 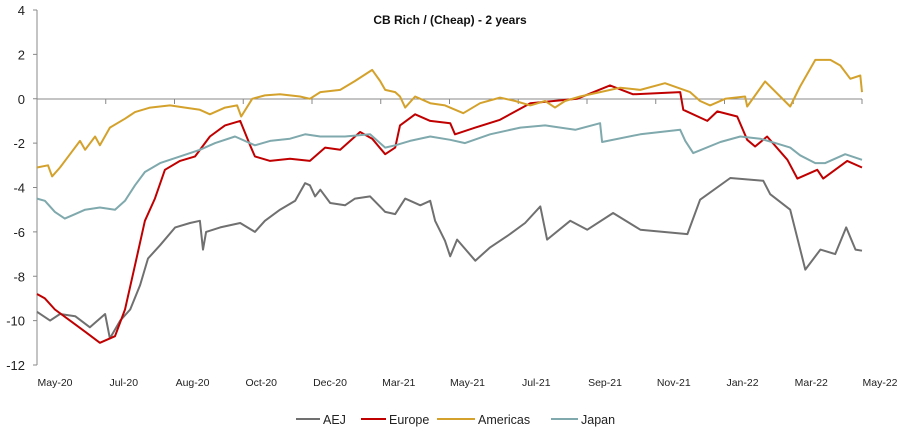 I want to click on x-tick-label: Sep-21, so click(x=605, y=383).